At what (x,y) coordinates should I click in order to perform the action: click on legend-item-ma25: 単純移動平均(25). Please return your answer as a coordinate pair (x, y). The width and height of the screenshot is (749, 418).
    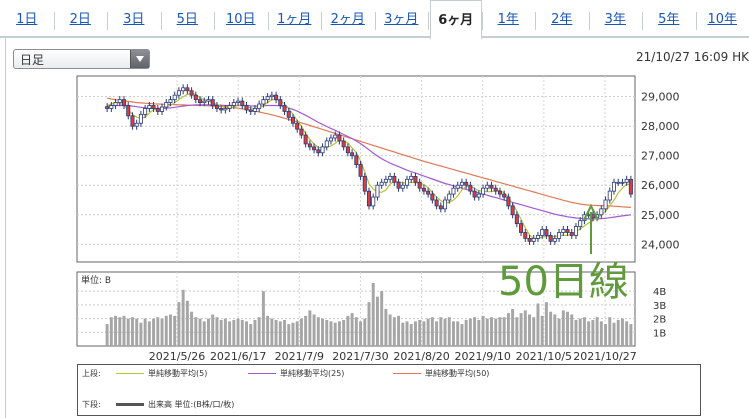
    Looking at the image, I should click on (293, 373).